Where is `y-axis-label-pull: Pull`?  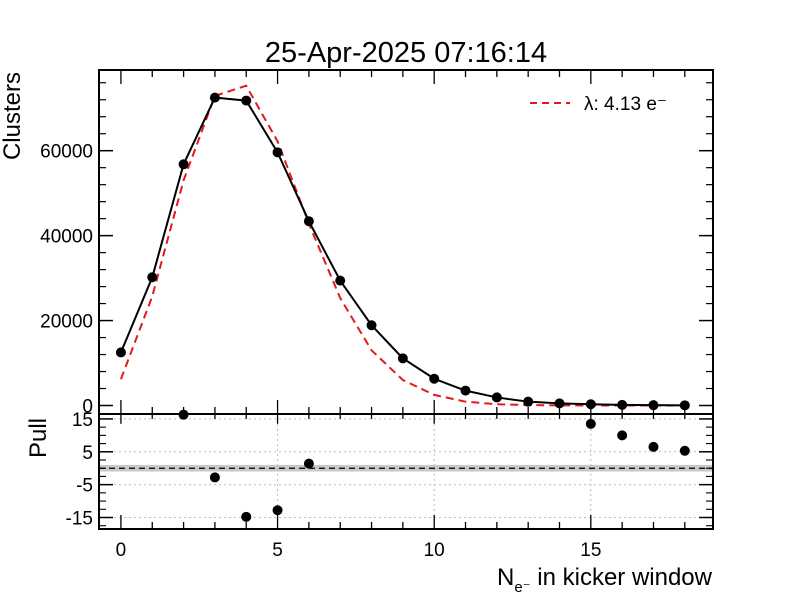
y-axis-label-pull: Pull is located at coordinates (38, 438).